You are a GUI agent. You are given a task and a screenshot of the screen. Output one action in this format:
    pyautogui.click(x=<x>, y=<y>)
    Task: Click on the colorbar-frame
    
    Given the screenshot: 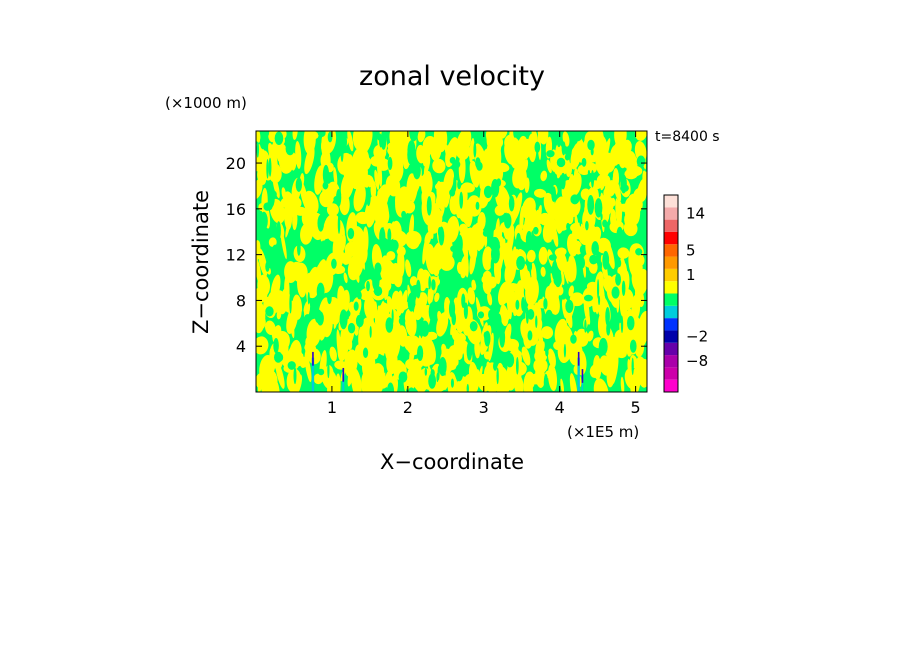 What is the action you would take?
    pyautogui.click(x=671, y=293)
    